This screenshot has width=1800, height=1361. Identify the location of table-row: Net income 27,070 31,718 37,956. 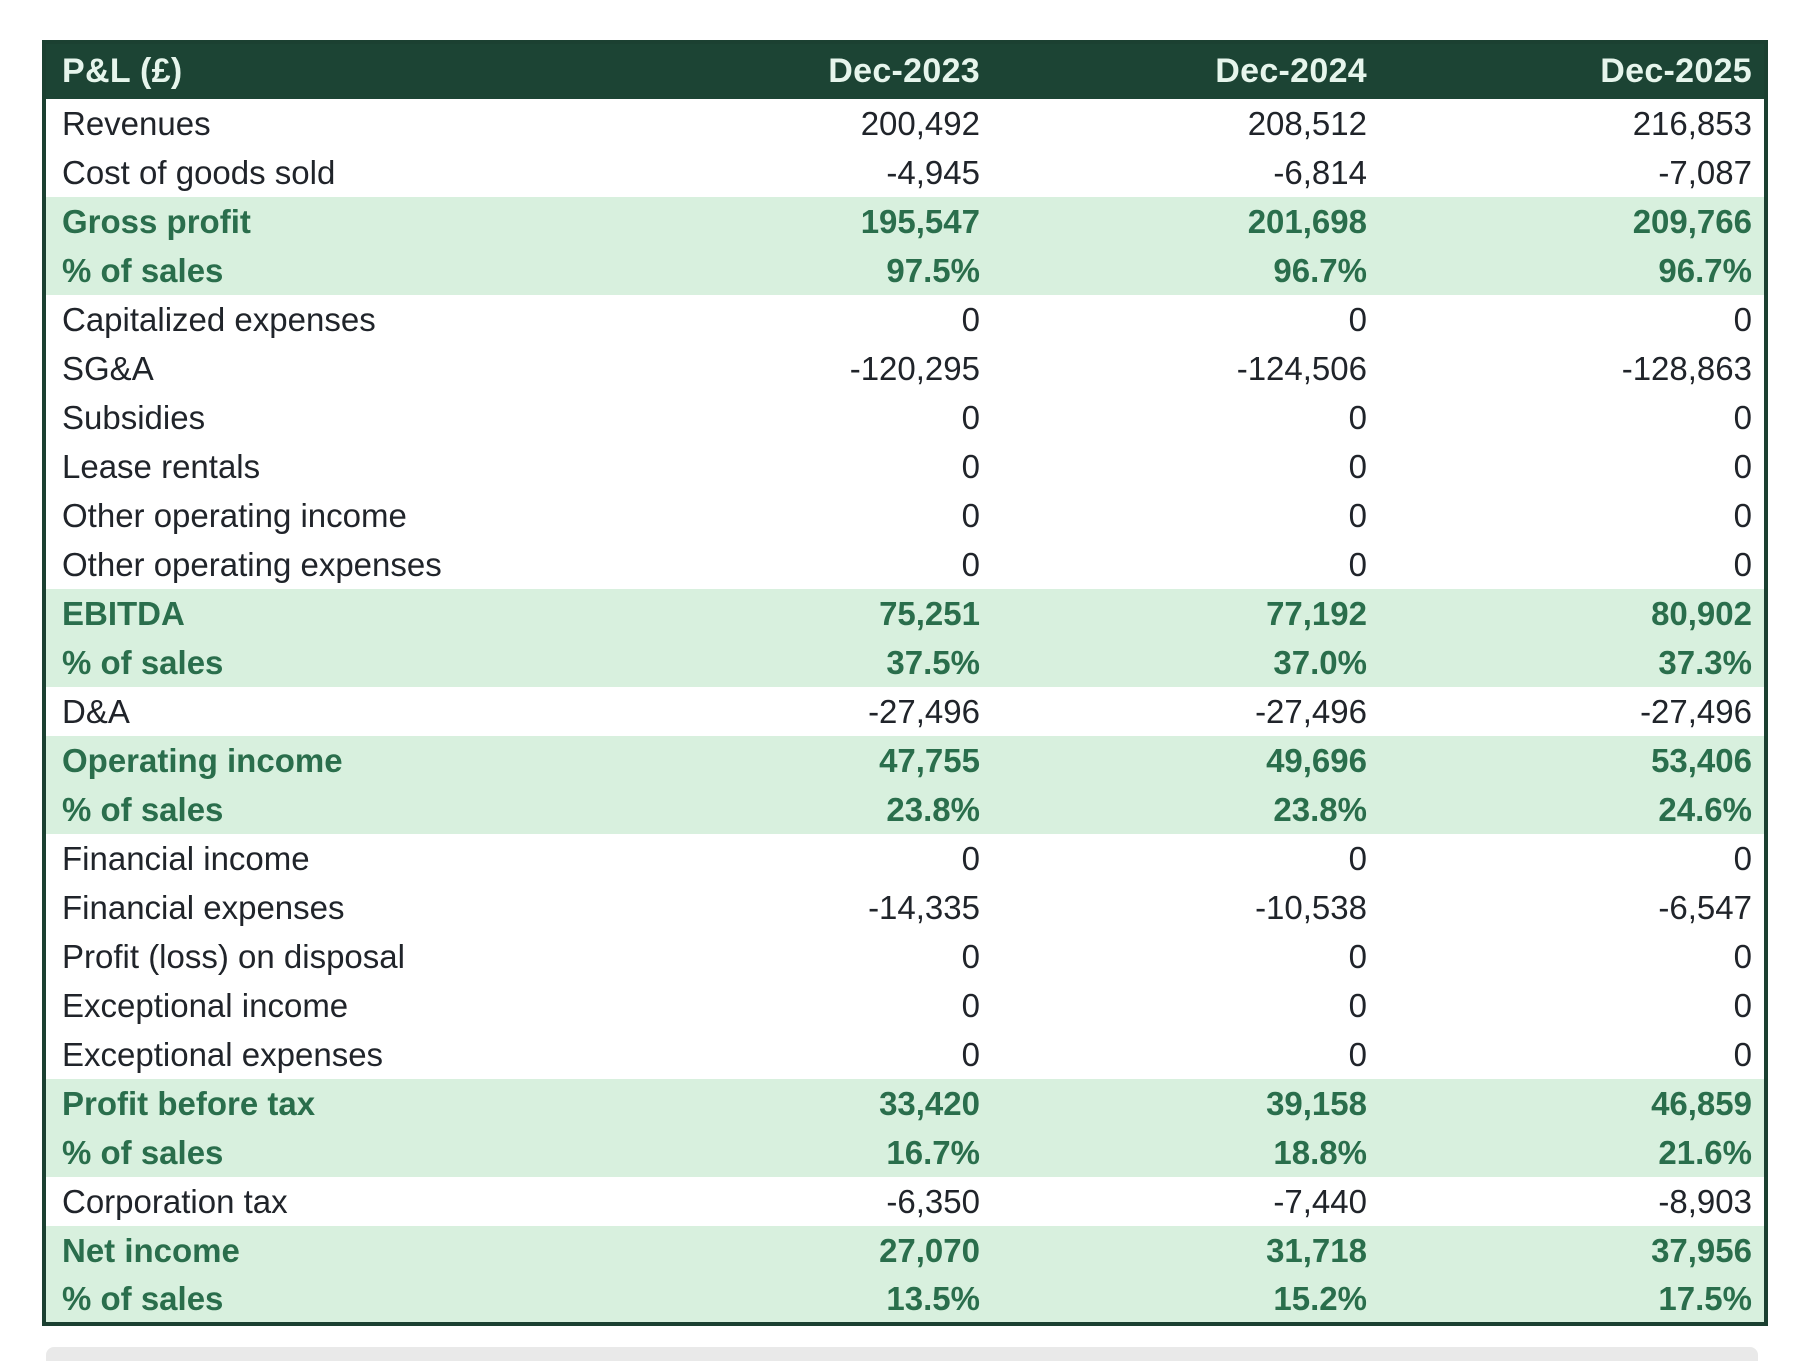
(905, 1250).